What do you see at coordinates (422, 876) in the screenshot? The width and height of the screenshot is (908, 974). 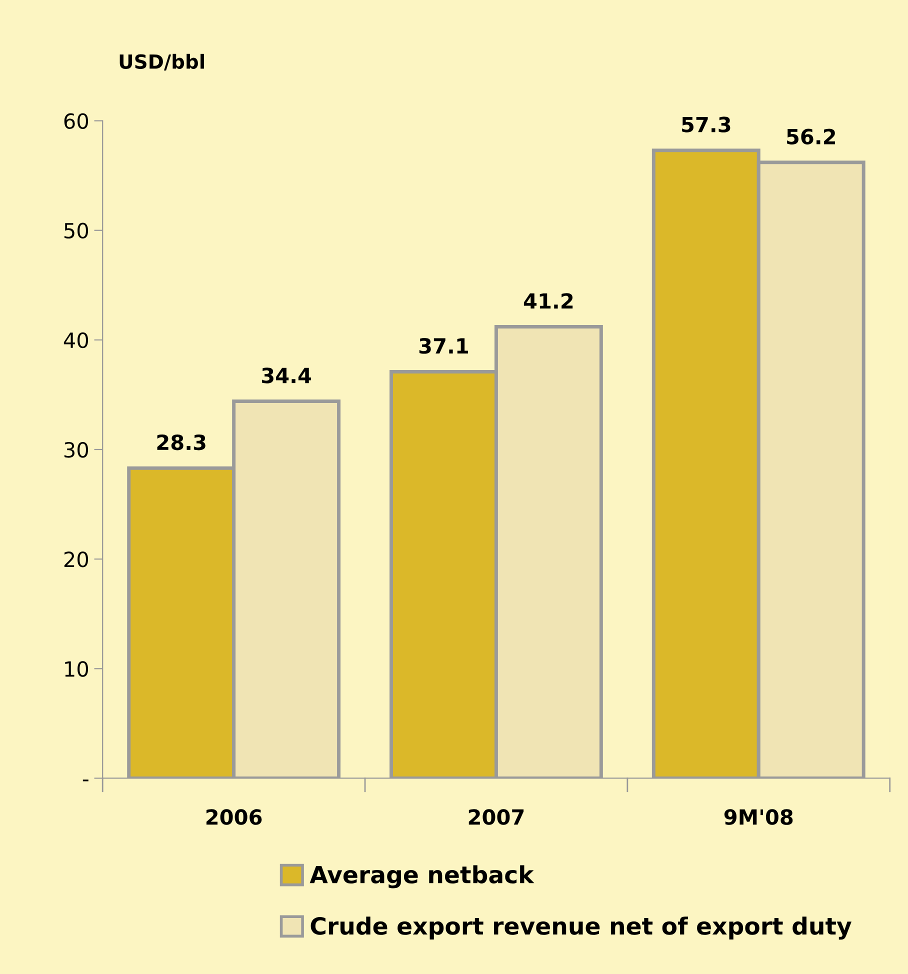 I see `legend-label: Average netback` at bounding box center [422, 876].